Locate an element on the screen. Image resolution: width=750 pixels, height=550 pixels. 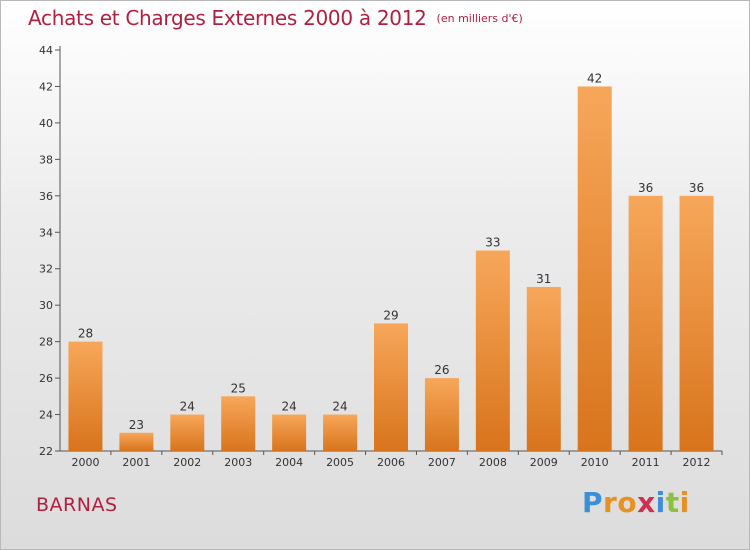
chart-title: Achats et Charges Externes 2000 à 2012 is located at coordinates (227, 18).